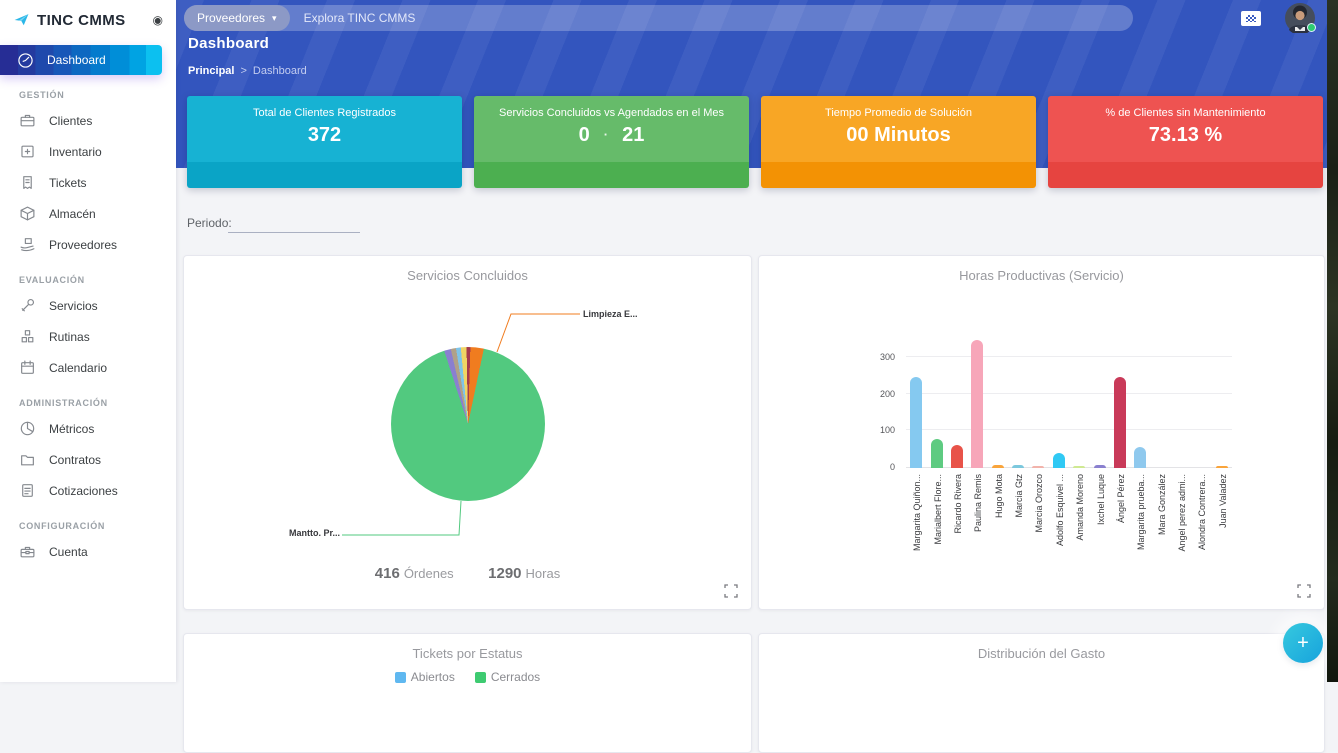 The image size is (1338, 753). I want to click on sidebar-item-dashboard: Dashboard, so click(81, 60).